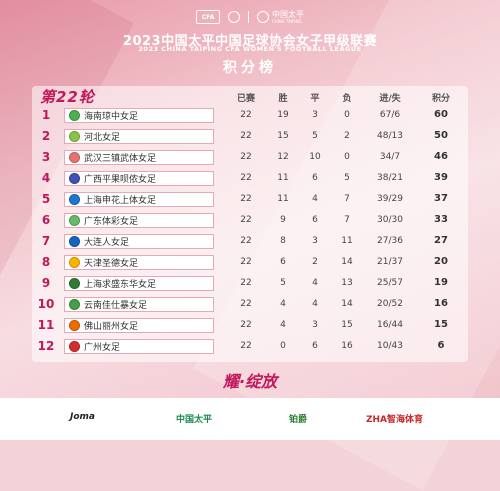  What do you see at coordinates (82, 417) in the screenshot?
I see `sponsor-joma: Joma` at bounding box center [82, 417].